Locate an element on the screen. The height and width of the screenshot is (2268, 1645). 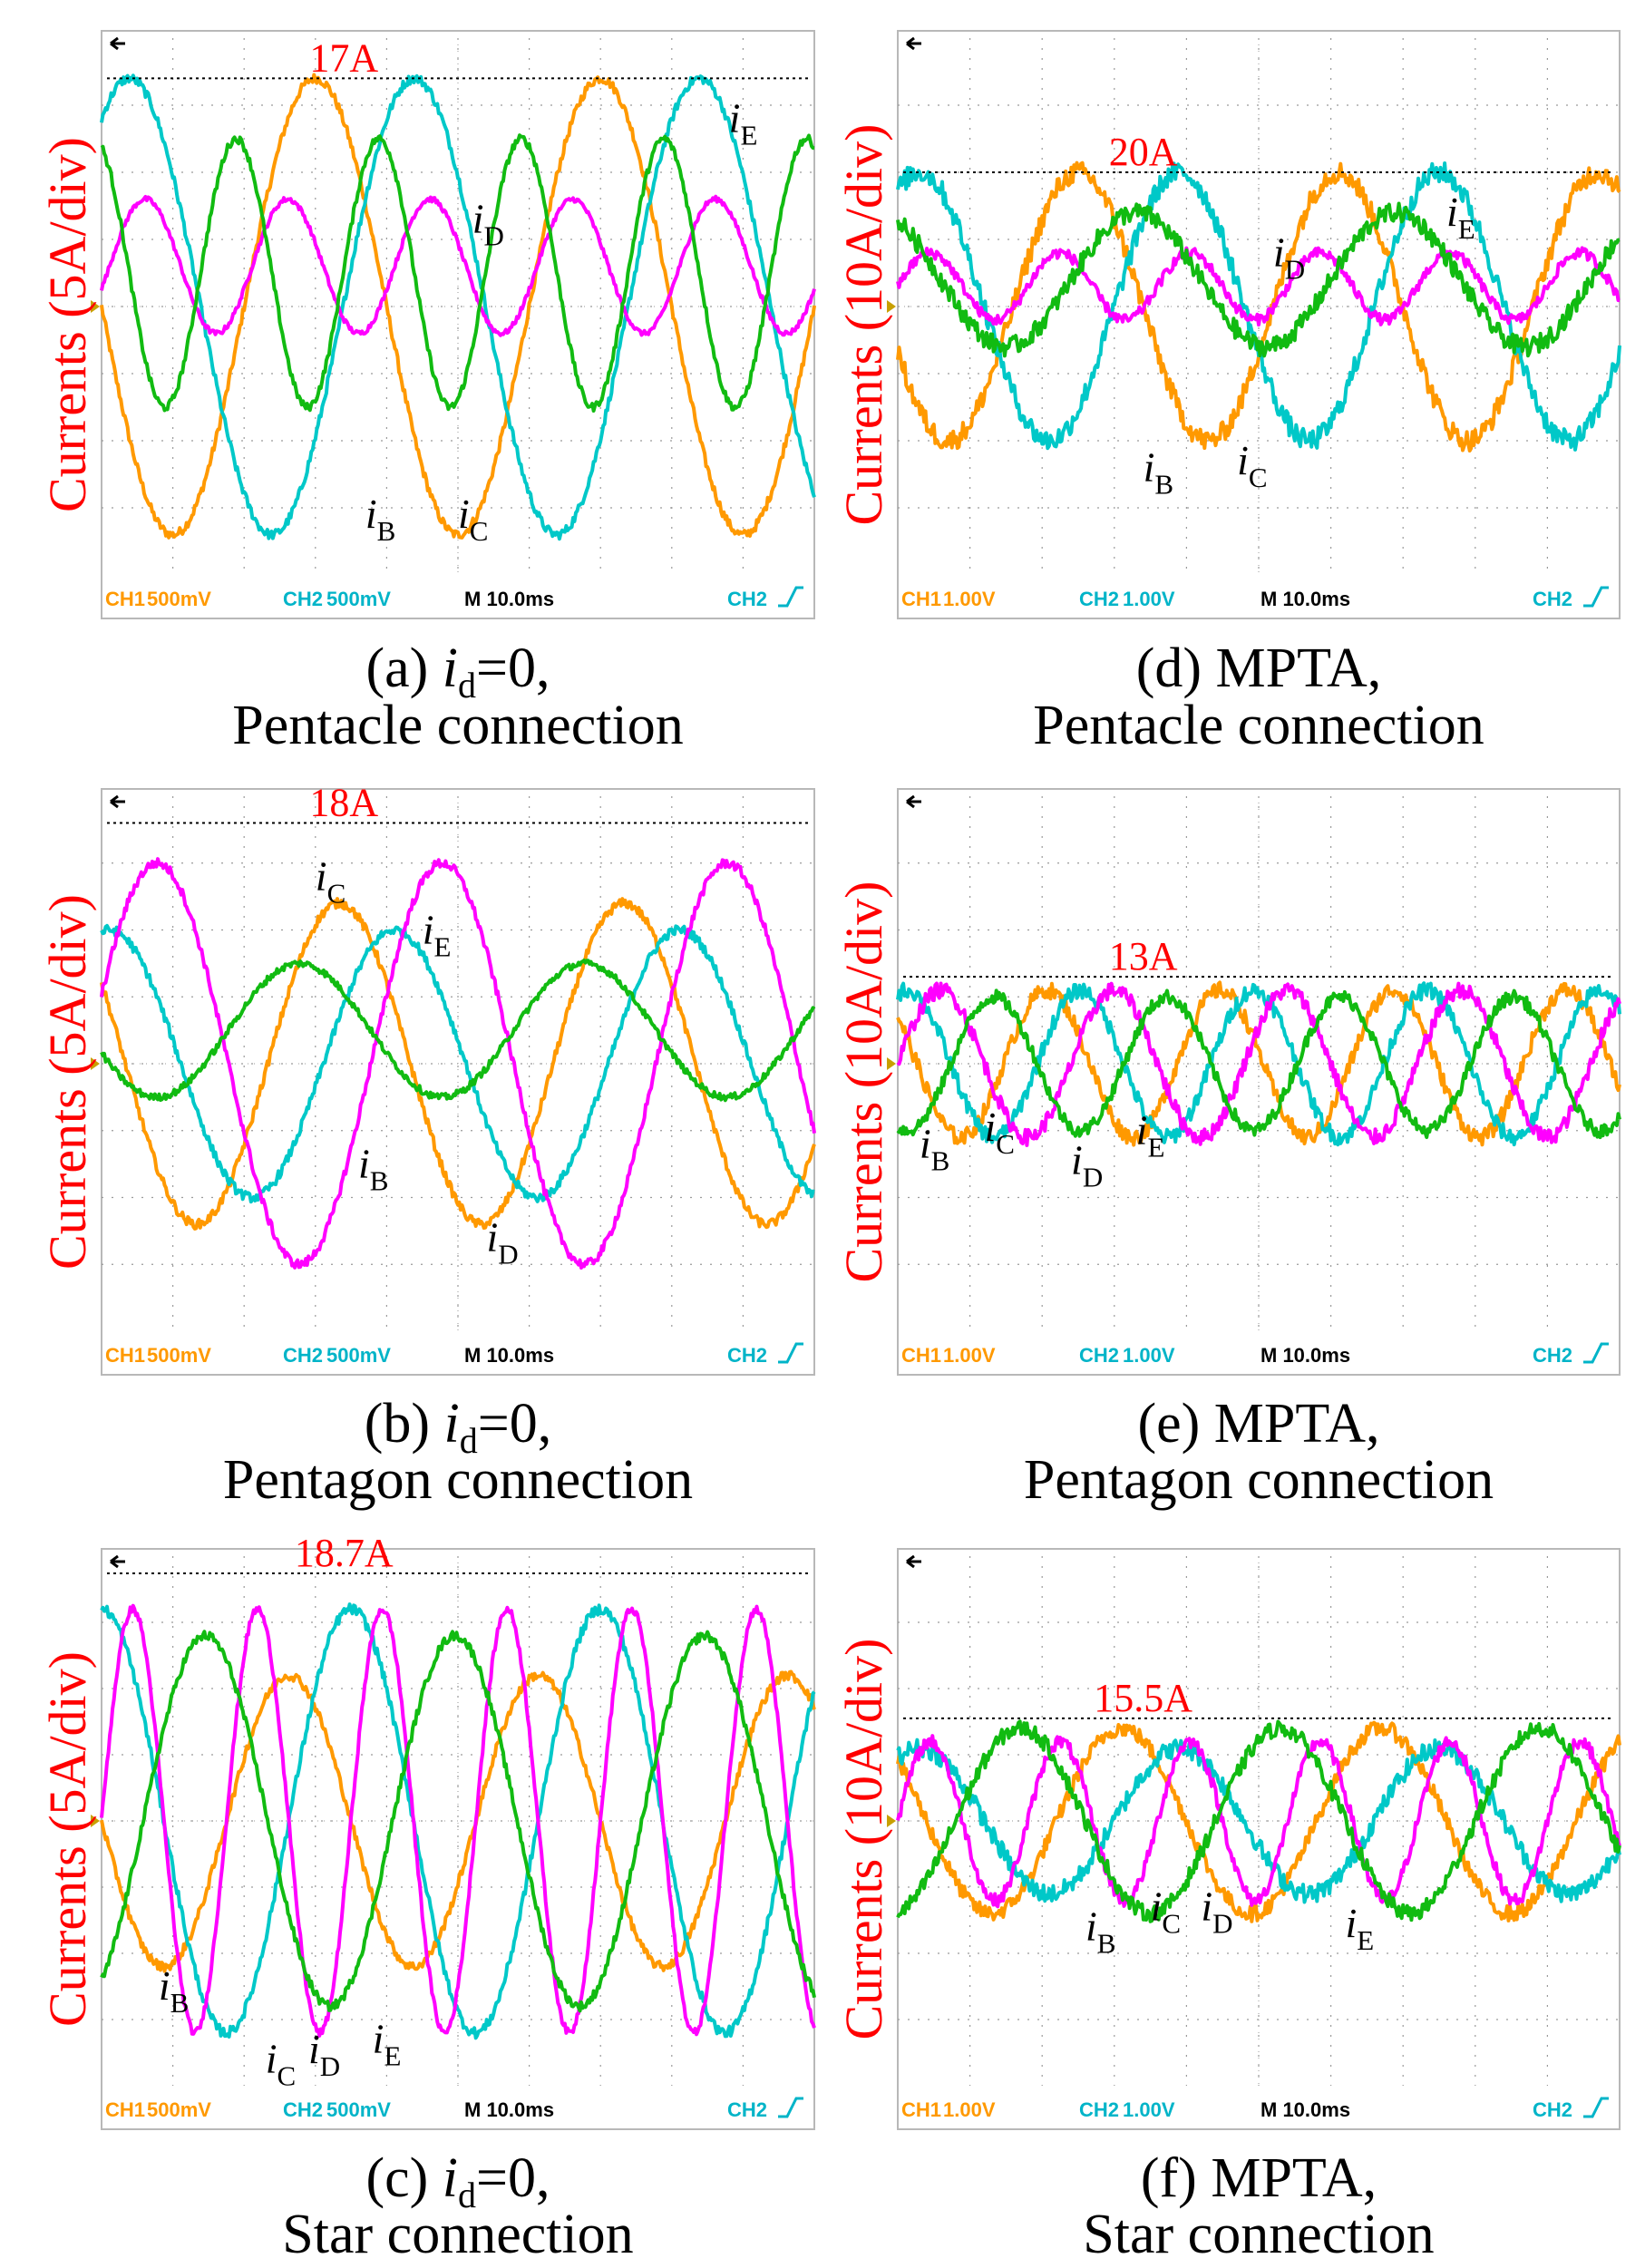
trace-iB is located at coordinates (1258, 1821).